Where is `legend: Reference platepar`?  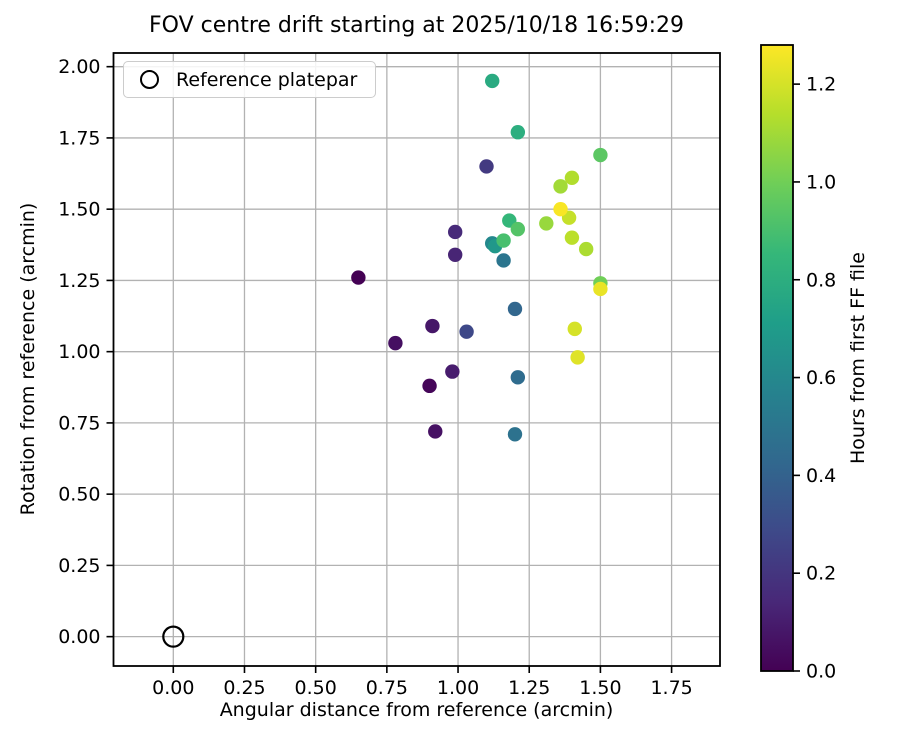 legend: Reference platepar is located at coordinates (250, 79).